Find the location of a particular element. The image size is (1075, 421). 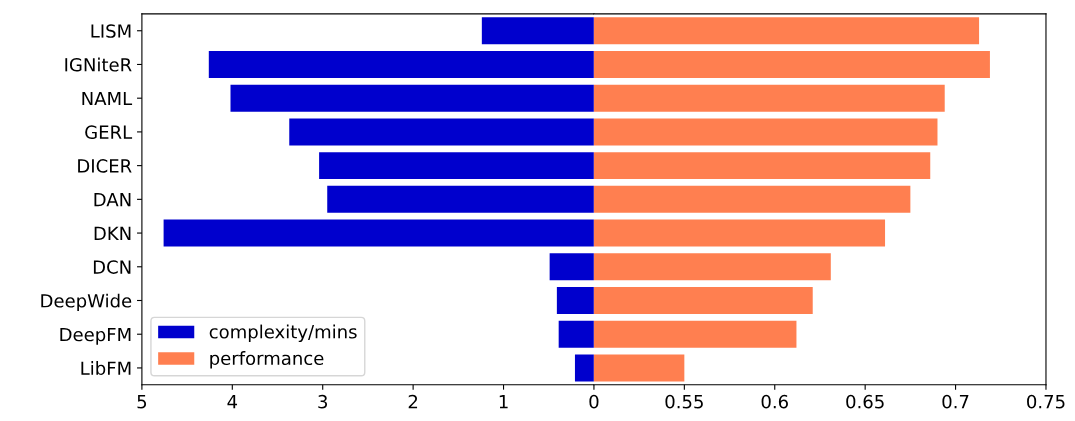

y-tick-label: LISM is located at coordinates (111, 31).